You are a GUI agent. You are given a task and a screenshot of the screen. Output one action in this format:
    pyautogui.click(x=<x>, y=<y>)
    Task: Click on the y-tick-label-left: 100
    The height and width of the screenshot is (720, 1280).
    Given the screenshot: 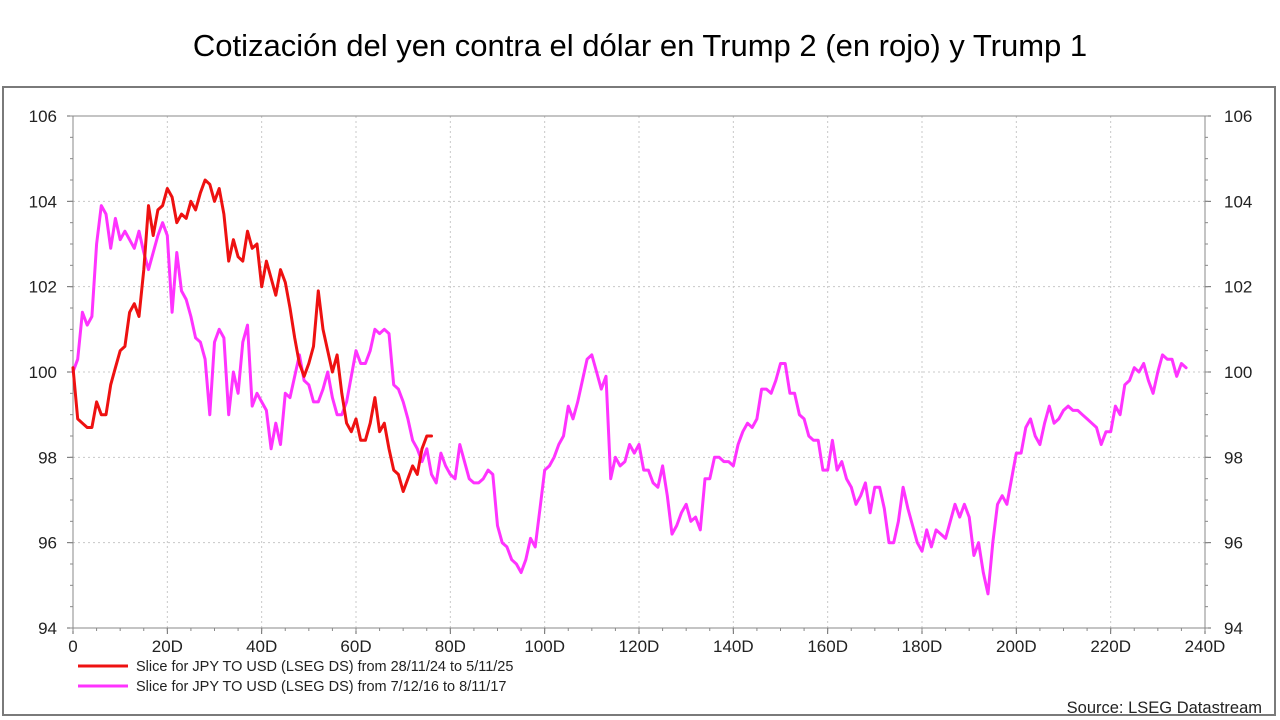 What is the action you would take?
    pyautogui.click(x=43, y=372)
    